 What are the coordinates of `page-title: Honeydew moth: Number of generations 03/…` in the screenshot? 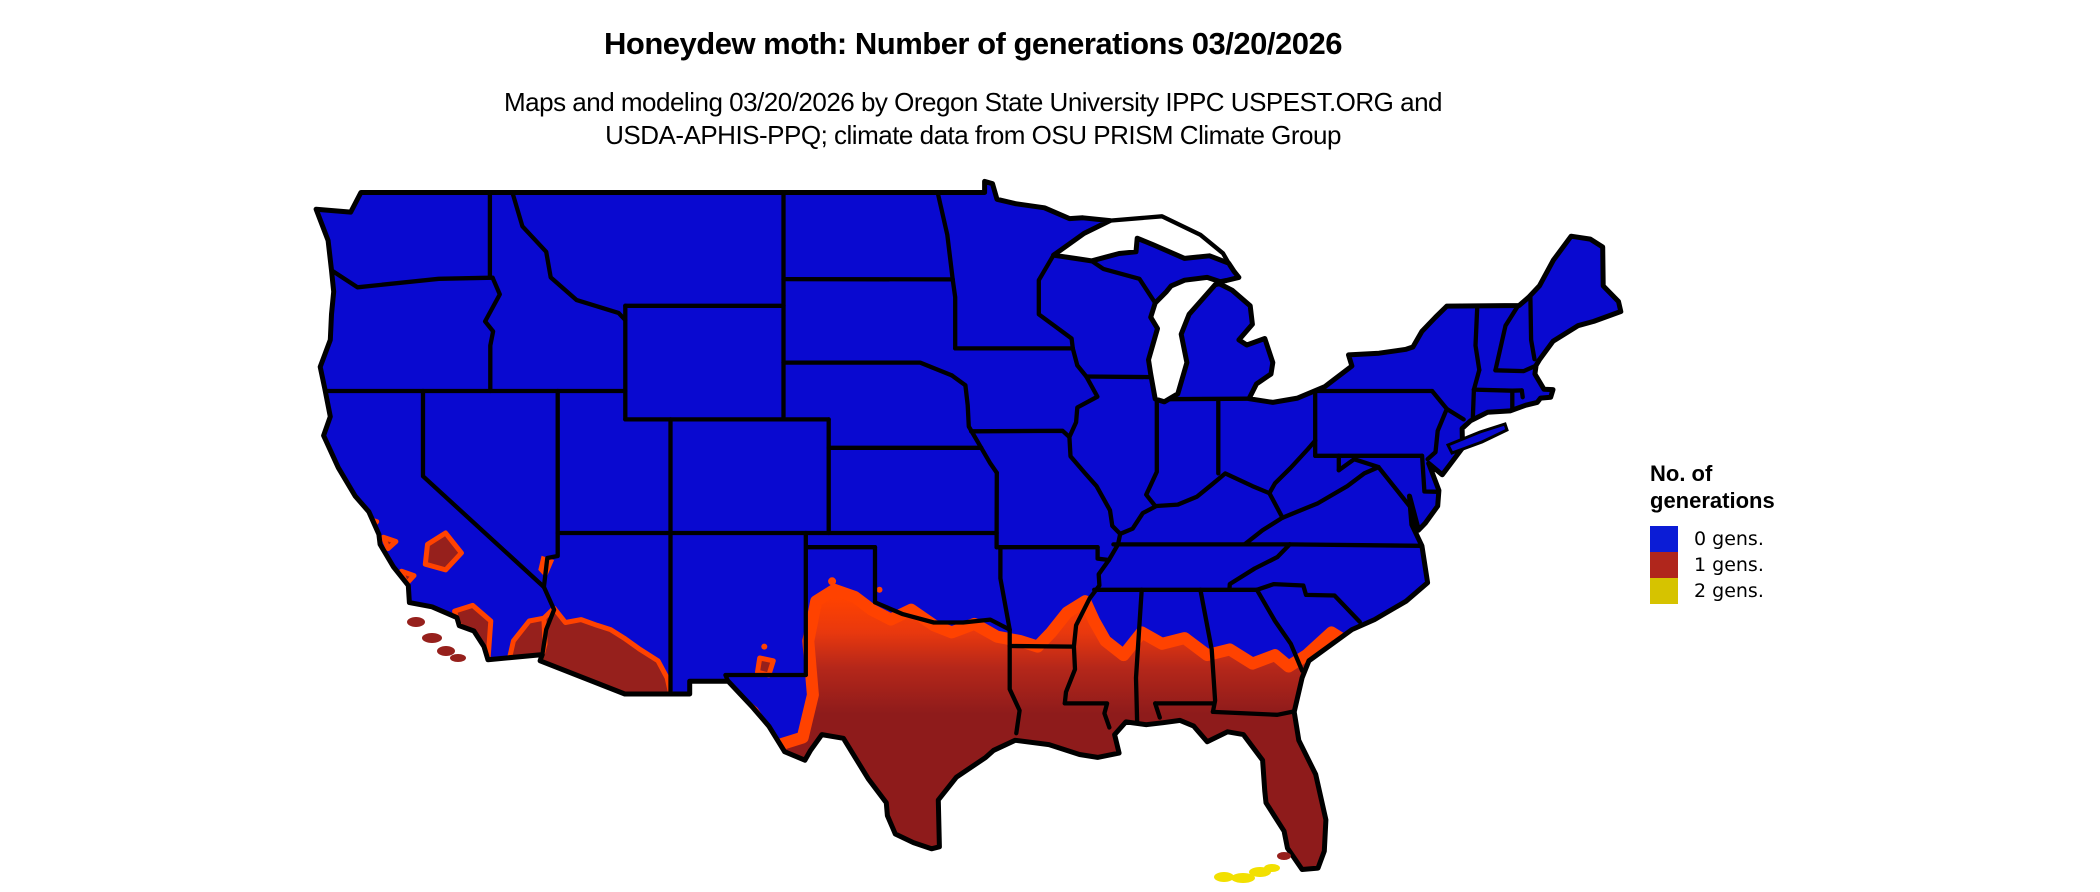 It's located at (973, 43).